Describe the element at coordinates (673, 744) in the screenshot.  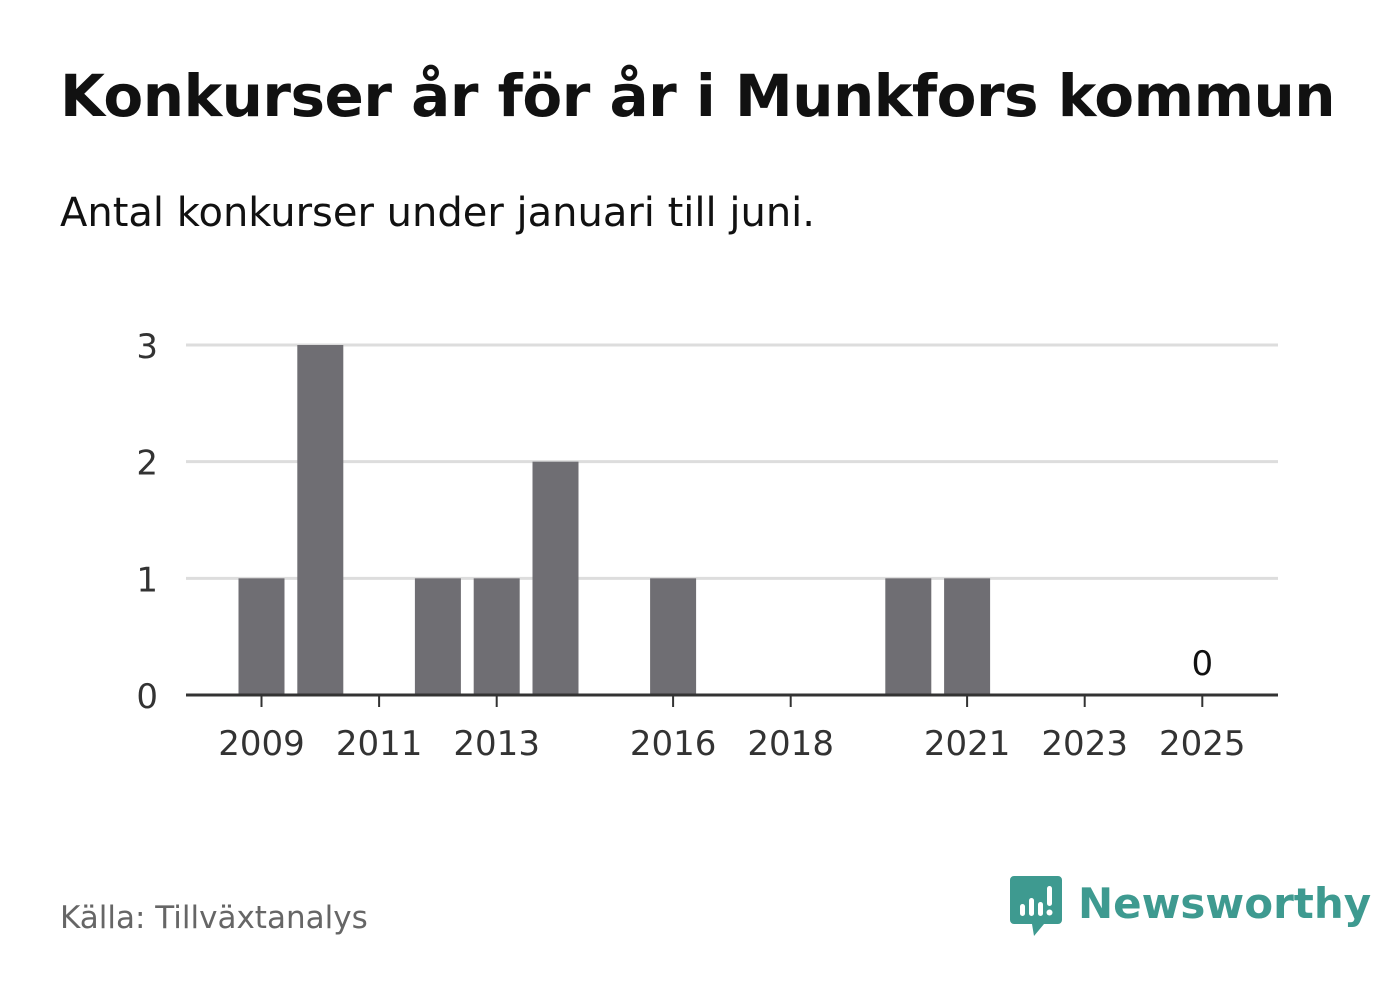
I see `x-tick-label: 2016` at that location.